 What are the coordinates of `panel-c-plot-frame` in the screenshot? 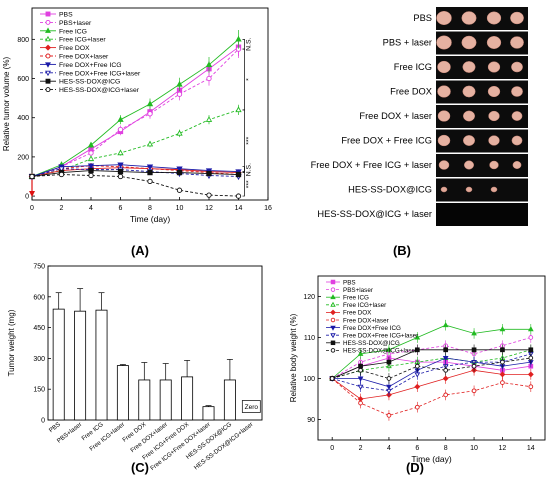 It's located at (155, 343).